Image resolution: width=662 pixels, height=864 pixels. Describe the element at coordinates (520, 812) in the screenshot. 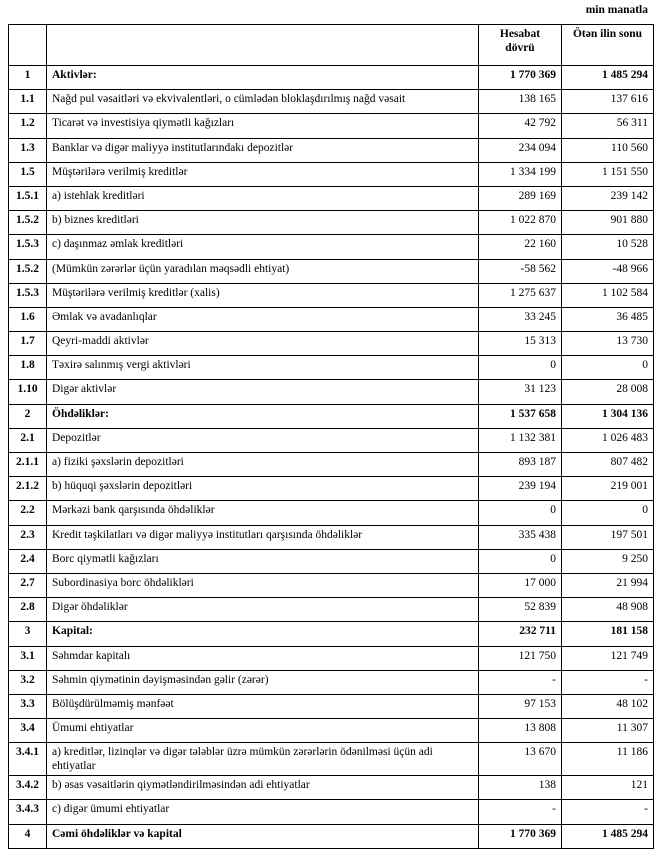

I see `current-value: -` at that location.